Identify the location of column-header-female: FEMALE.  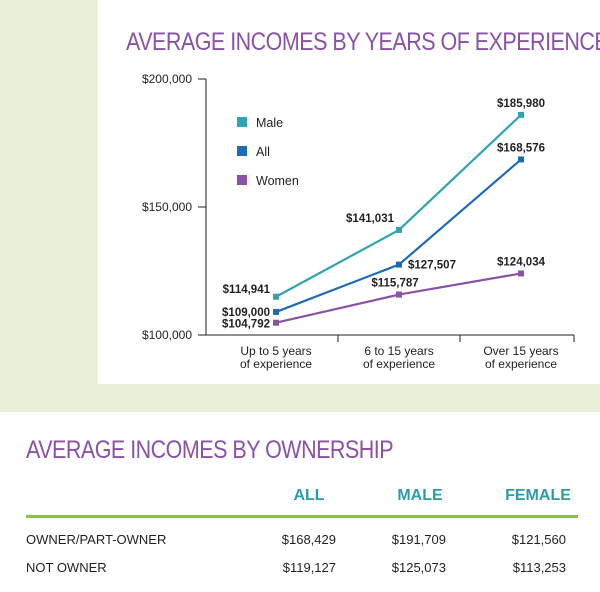
(538, 495).